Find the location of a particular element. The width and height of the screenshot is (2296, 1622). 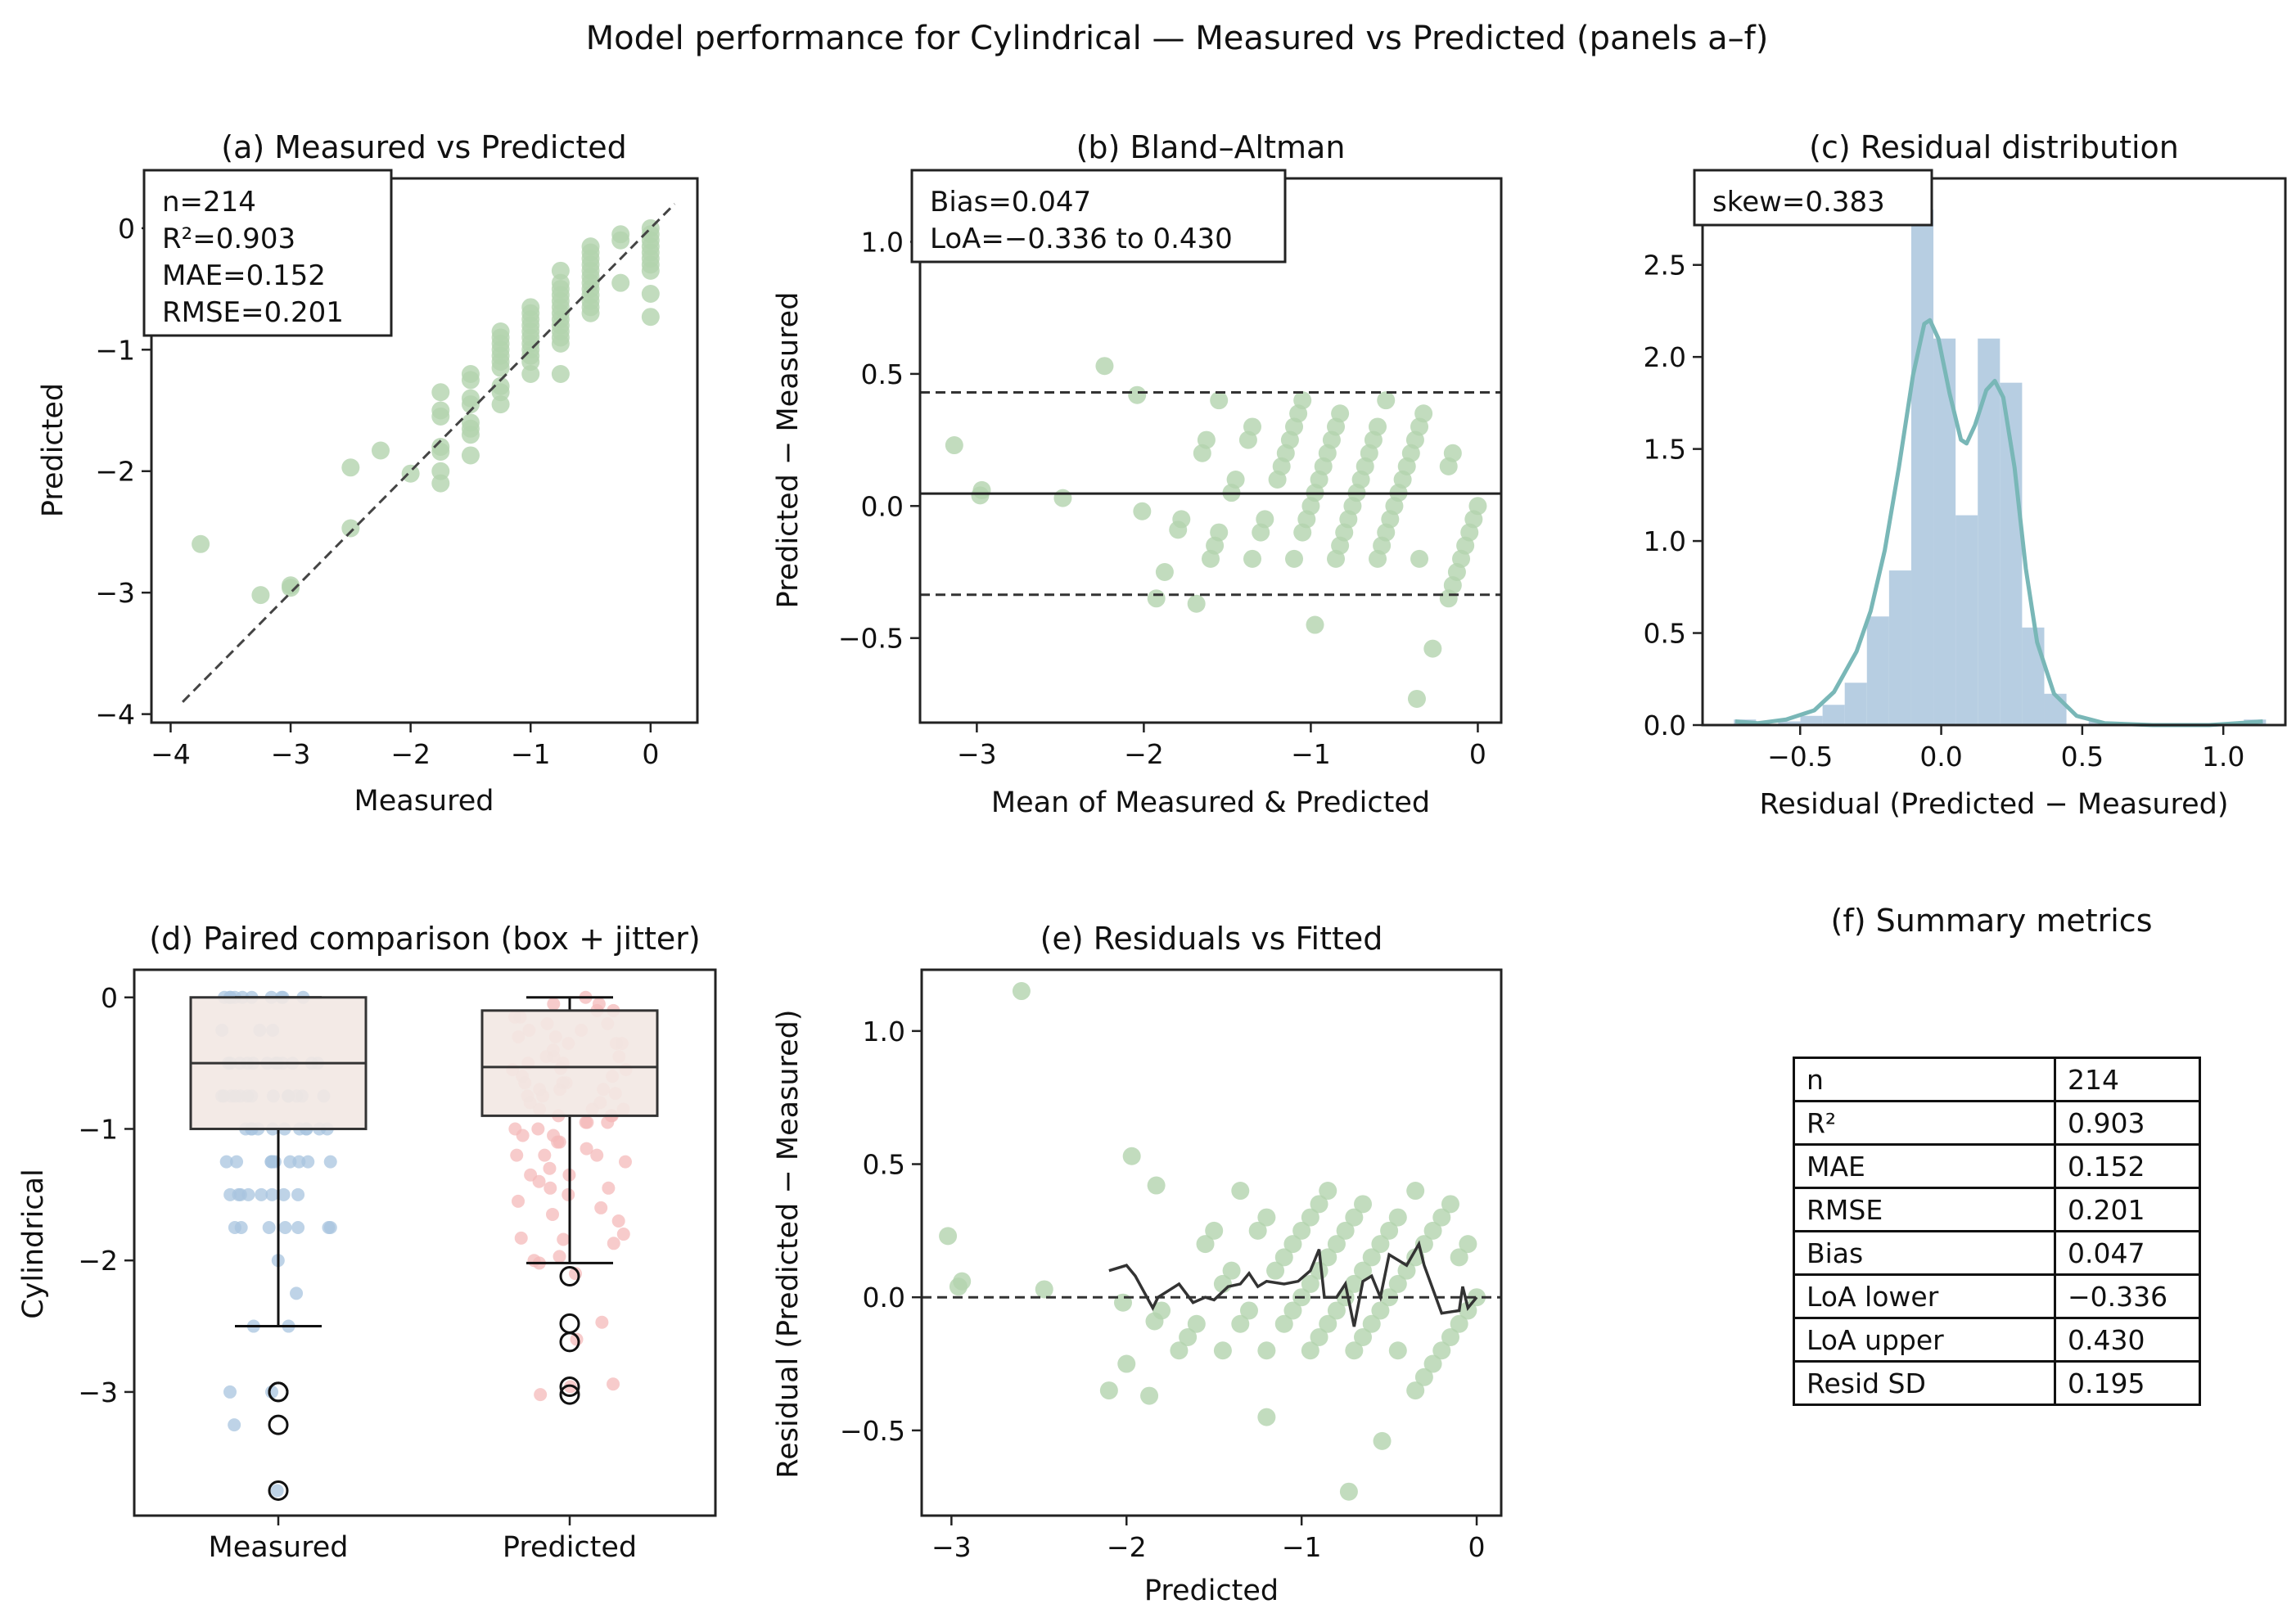

panel-b-annotation-line: LoA=−0.336 to 0.430 is located at coordinates (1081, 239).